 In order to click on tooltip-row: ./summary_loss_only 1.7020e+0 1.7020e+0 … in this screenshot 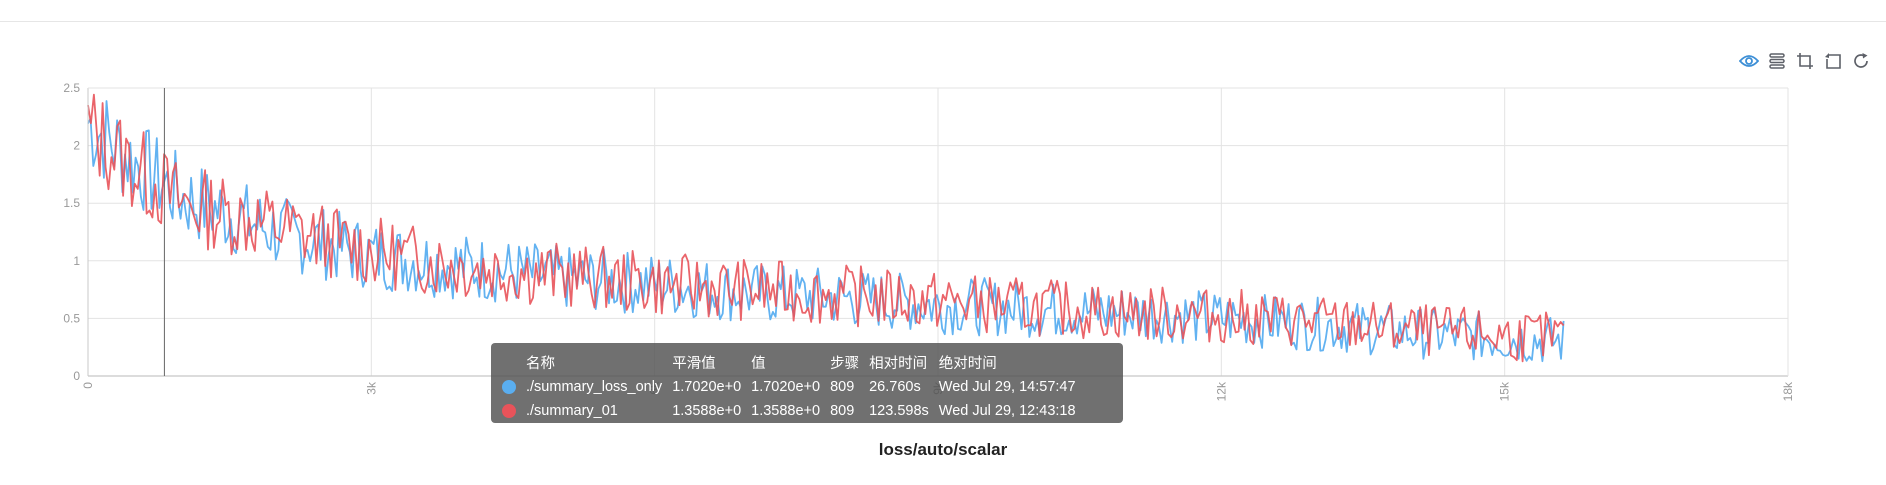, I will do `click(789, 387)`.